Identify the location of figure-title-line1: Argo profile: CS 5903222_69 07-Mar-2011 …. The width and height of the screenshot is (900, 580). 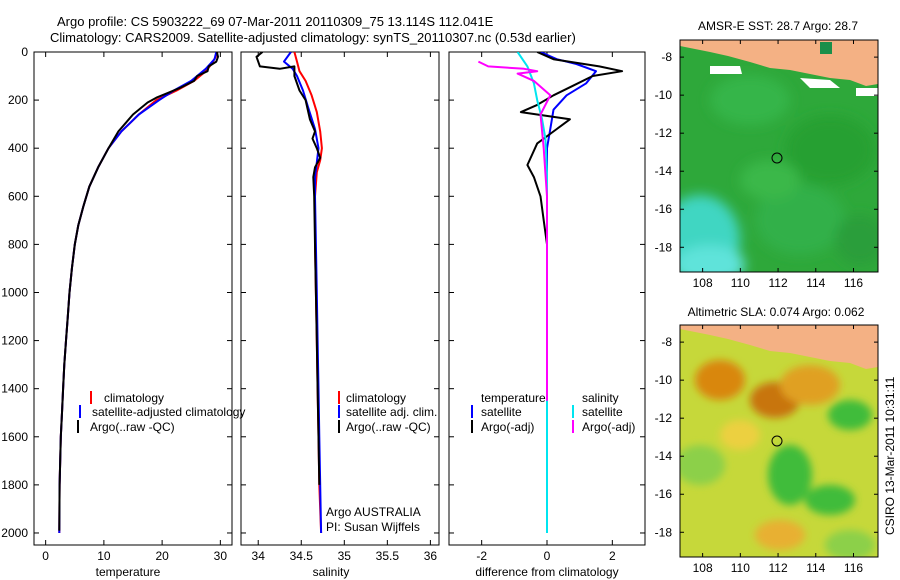
(275, 21).